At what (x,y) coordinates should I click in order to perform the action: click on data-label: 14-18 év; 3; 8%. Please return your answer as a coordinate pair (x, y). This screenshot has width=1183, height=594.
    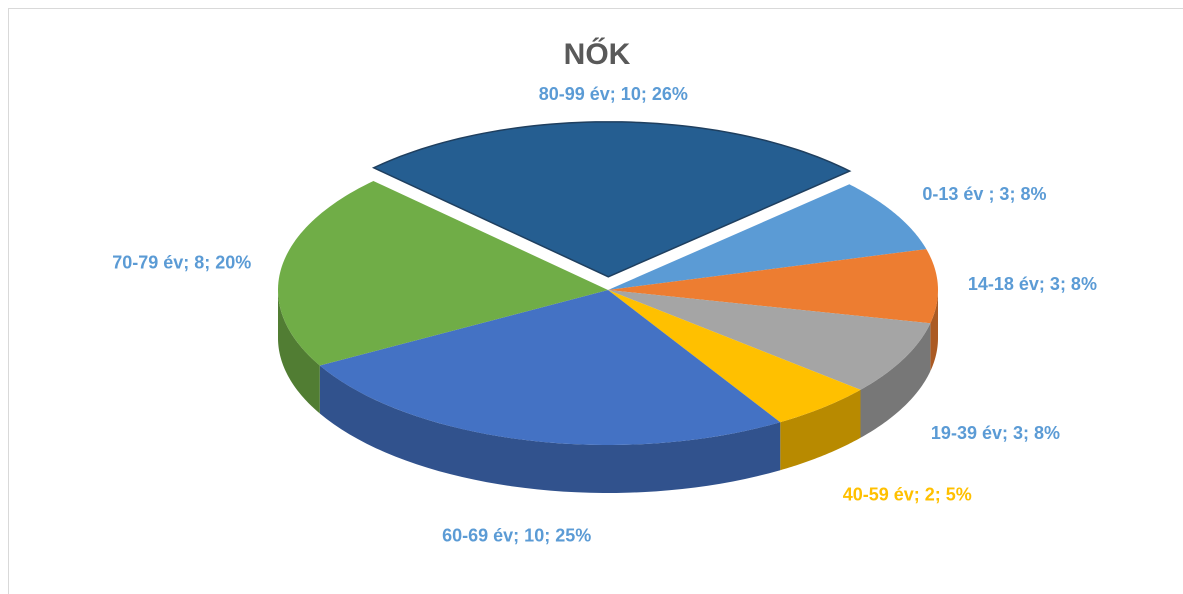
    Looking at the image, I should click on (1032, 284).